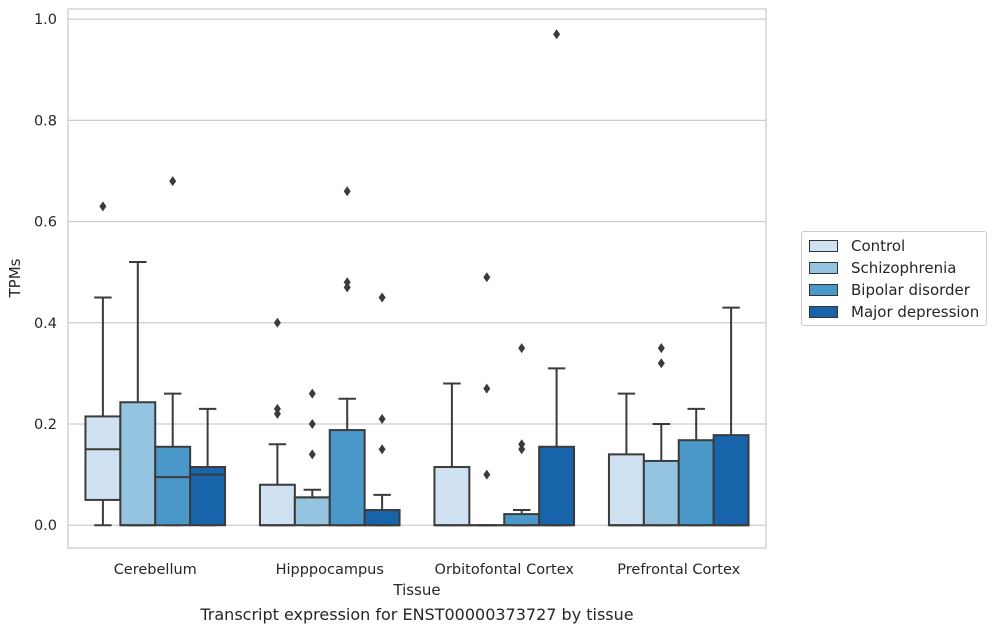 The width and height of the screenshot is (997, 638). I want to click on legend-swatch-control, so click(823, 246).